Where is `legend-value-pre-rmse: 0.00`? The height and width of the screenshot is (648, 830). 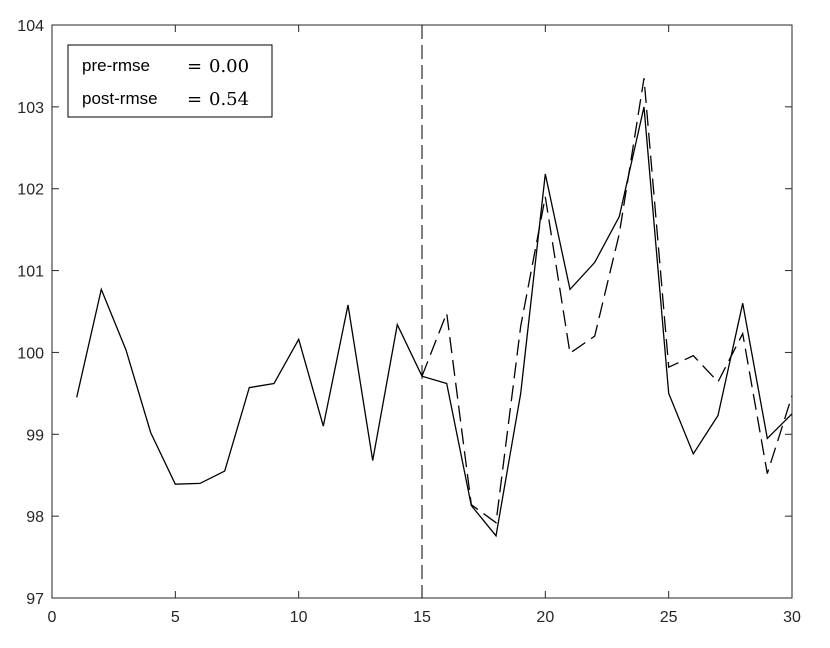 legend-value-pre-rmse: 0.00 is located at coordinates (229, 66).